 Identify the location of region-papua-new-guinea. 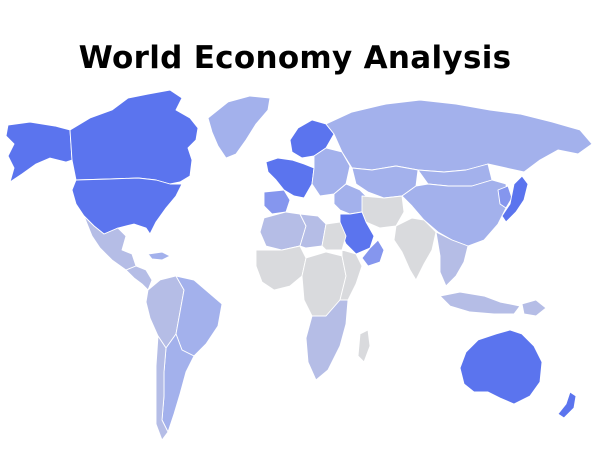
(534, 308).